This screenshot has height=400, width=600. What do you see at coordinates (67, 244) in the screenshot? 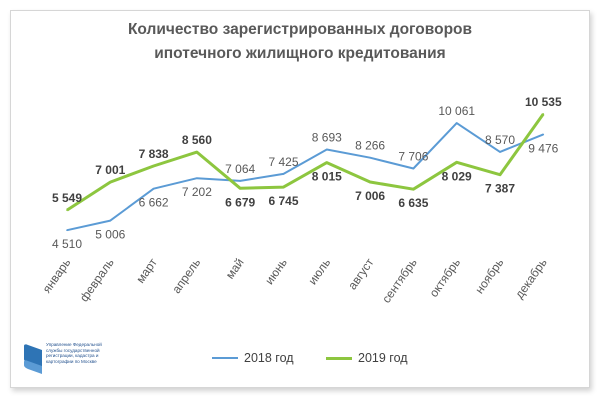
I see `data-label: 4 510` at bounding box center [67, 244].